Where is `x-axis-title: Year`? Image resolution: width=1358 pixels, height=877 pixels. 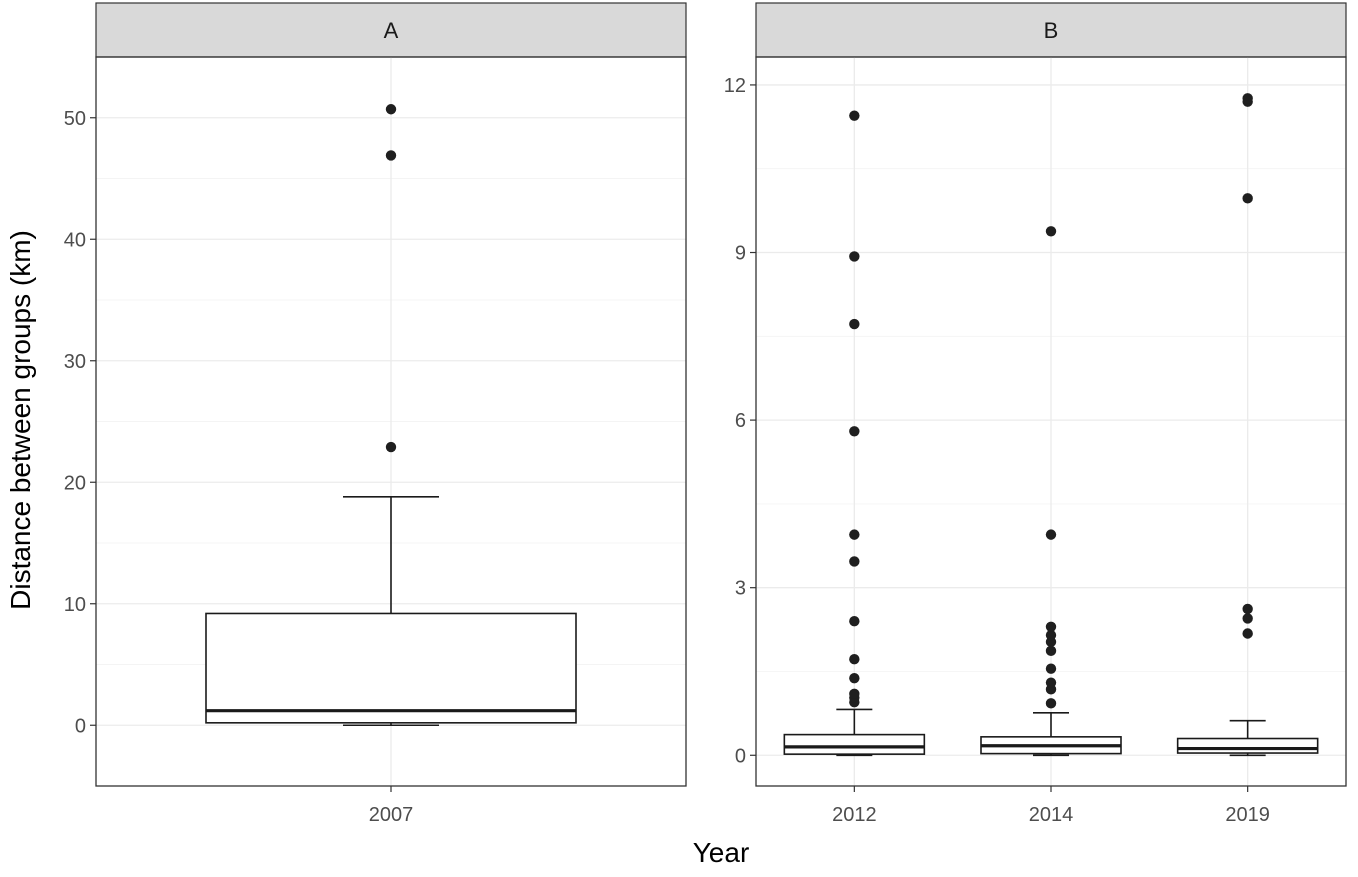 x-axis-title: Year is located at coordinates (721, 852).